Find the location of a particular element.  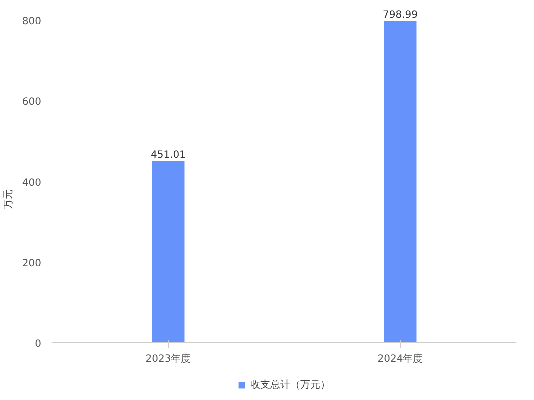

y-tick-label: 600 is located at coordinates (32, 102).